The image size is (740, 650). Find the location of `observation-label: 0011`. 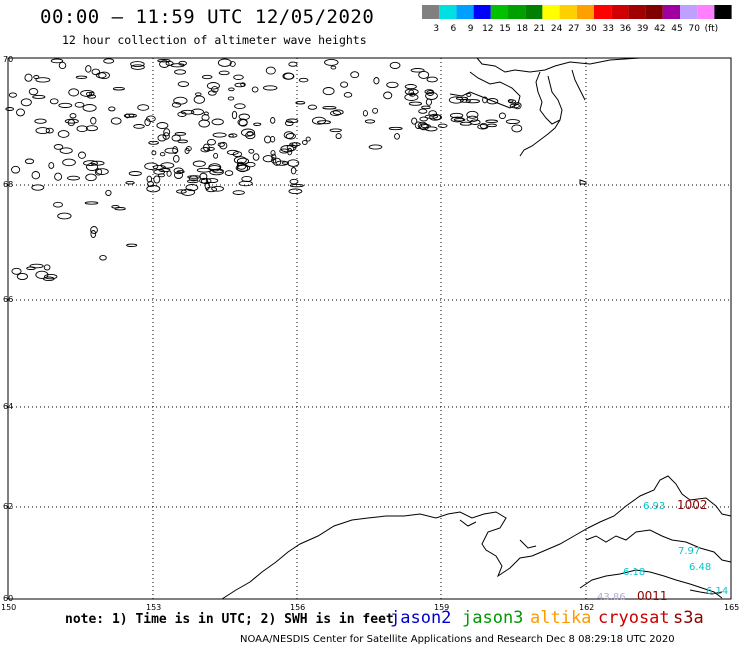

observation-label: 0011 is located at coordinates (652, 596).